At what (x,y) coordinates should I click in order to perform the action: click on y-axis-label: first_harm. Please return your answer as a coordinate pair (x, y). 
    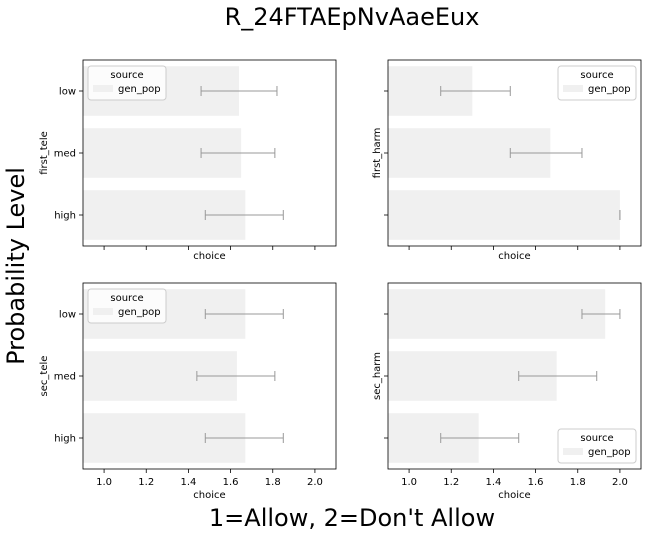
    Looking at the image, I should click on (377, 153).